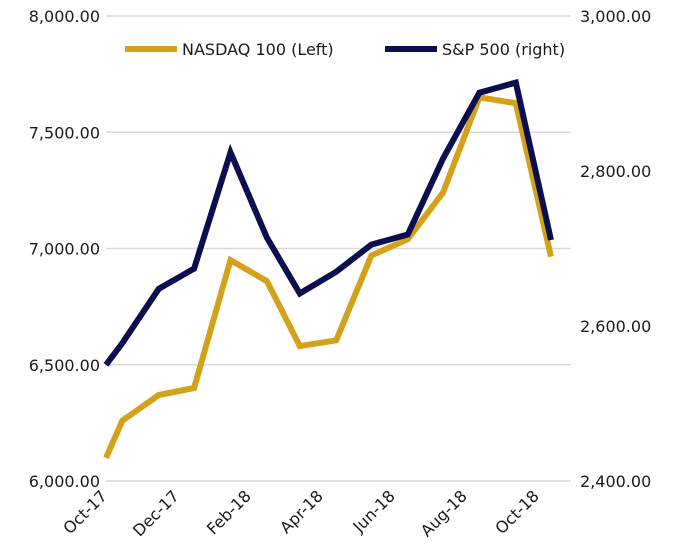 The height and width of the screenshot is (548, 687). I want to click on x-tick-label: Oct-17, so click(84, 511).